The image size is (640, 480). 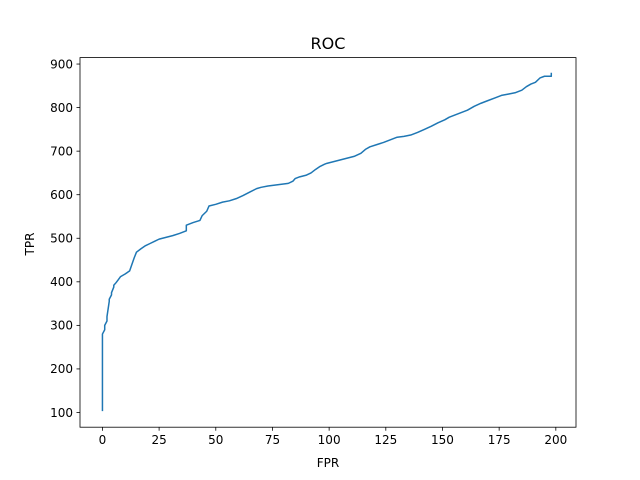 I want to click on y-axis-label: TPR, so click(x=30, y=245).